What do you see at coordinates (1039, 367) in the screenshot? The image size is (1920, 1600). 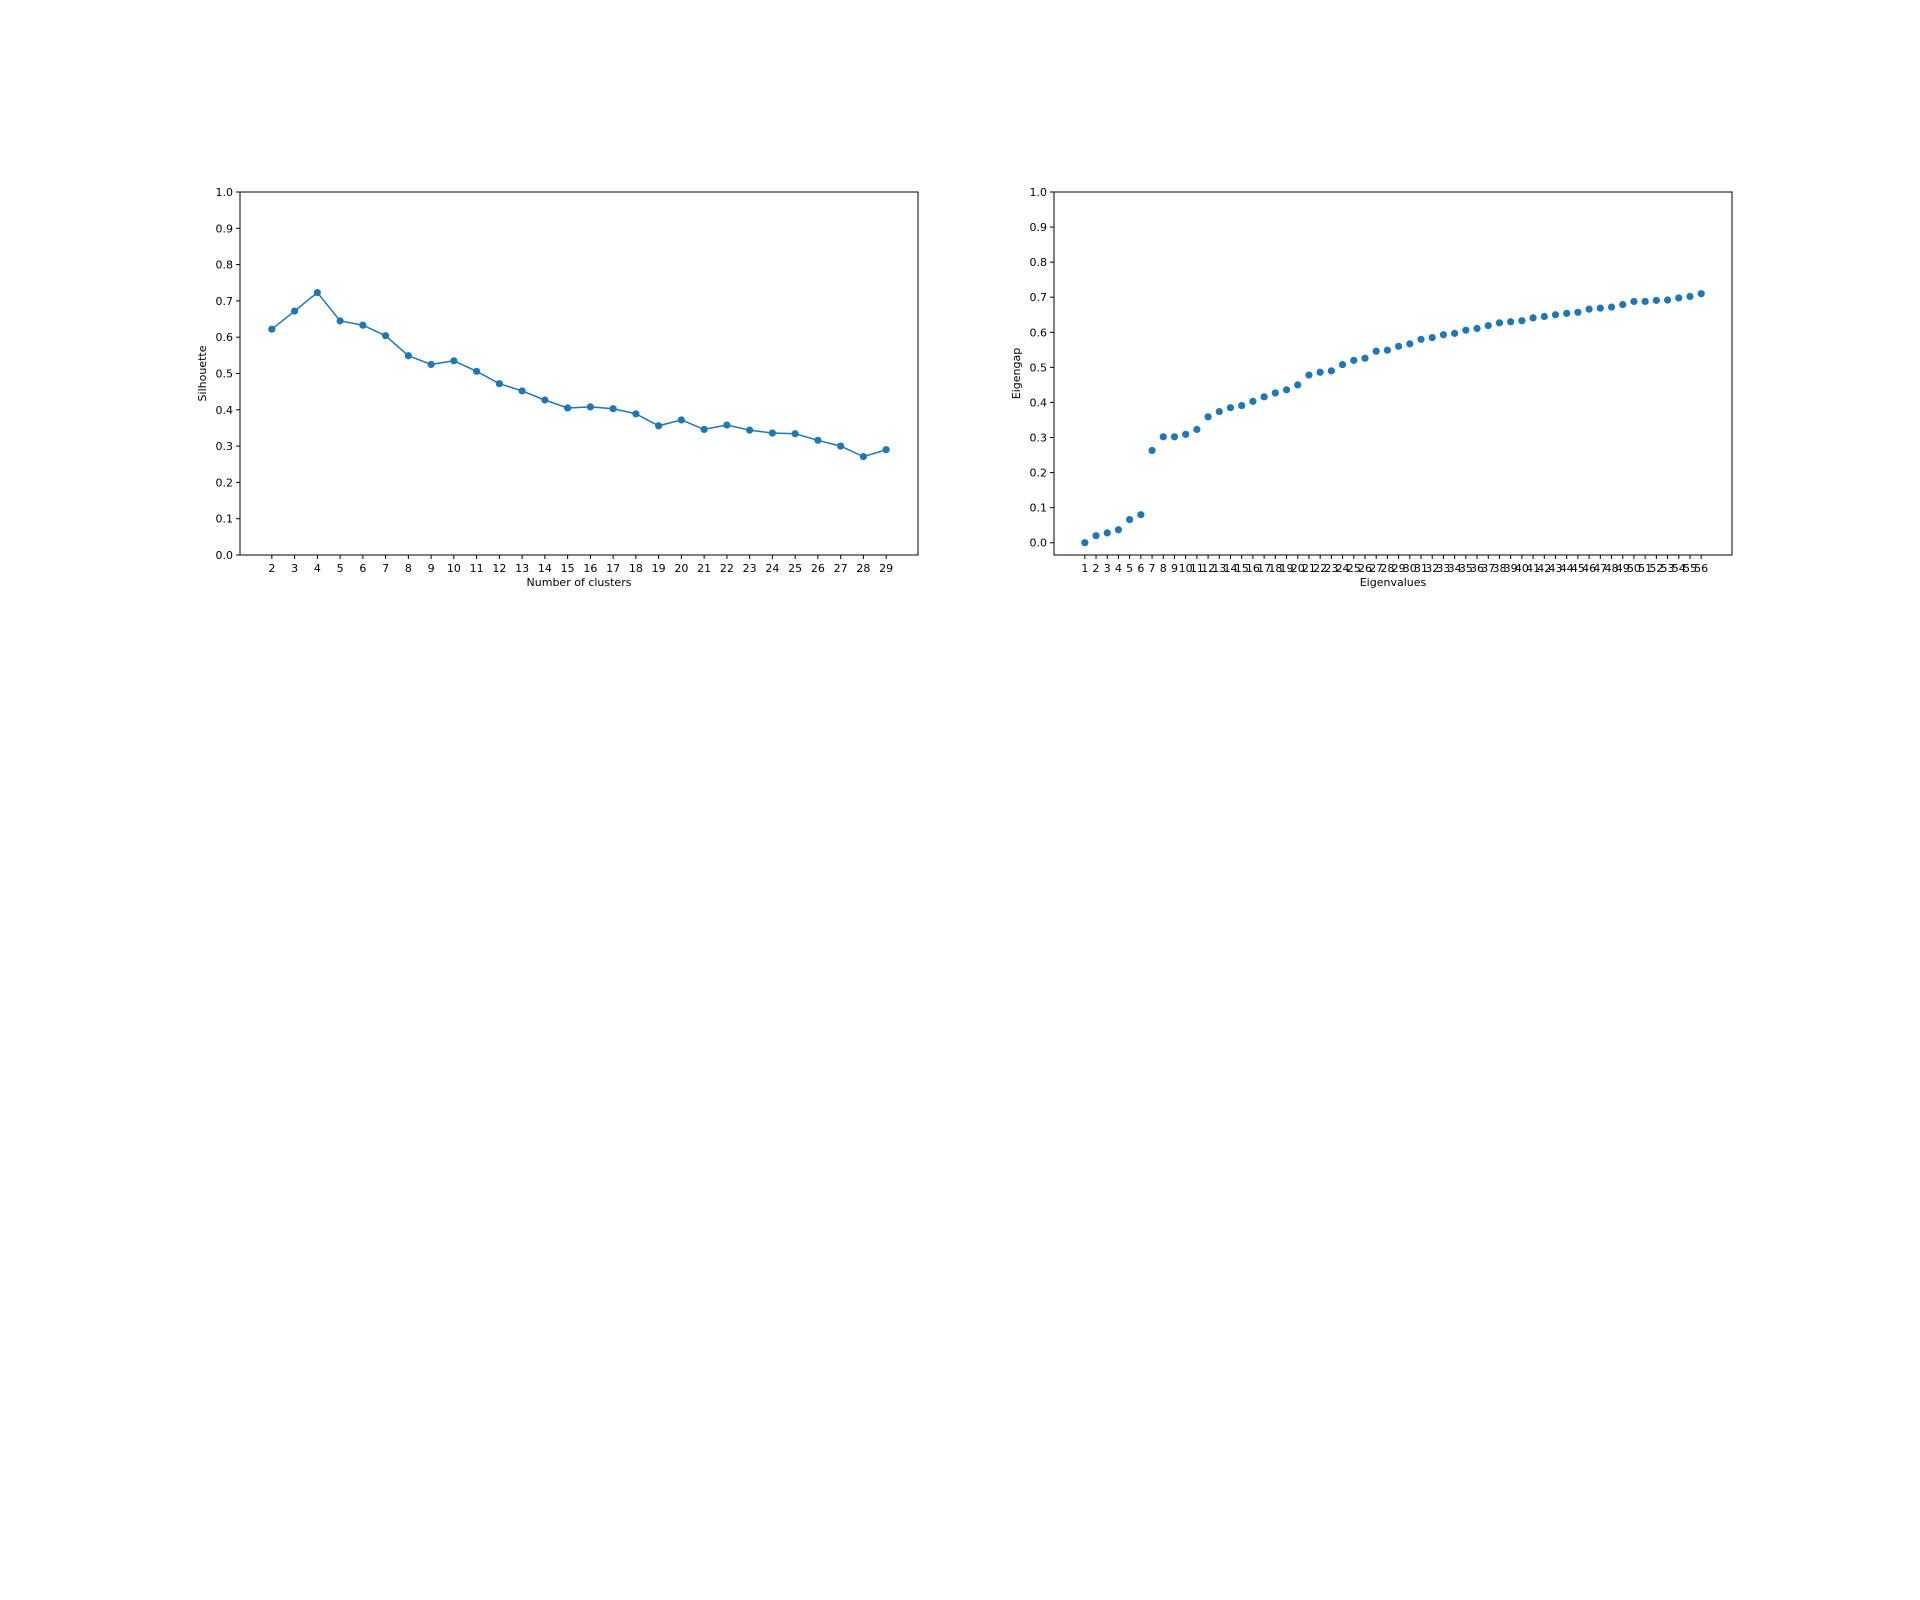 I see `eigengap-y-tick-label: 0.5` at bounding box center [1039, 367].